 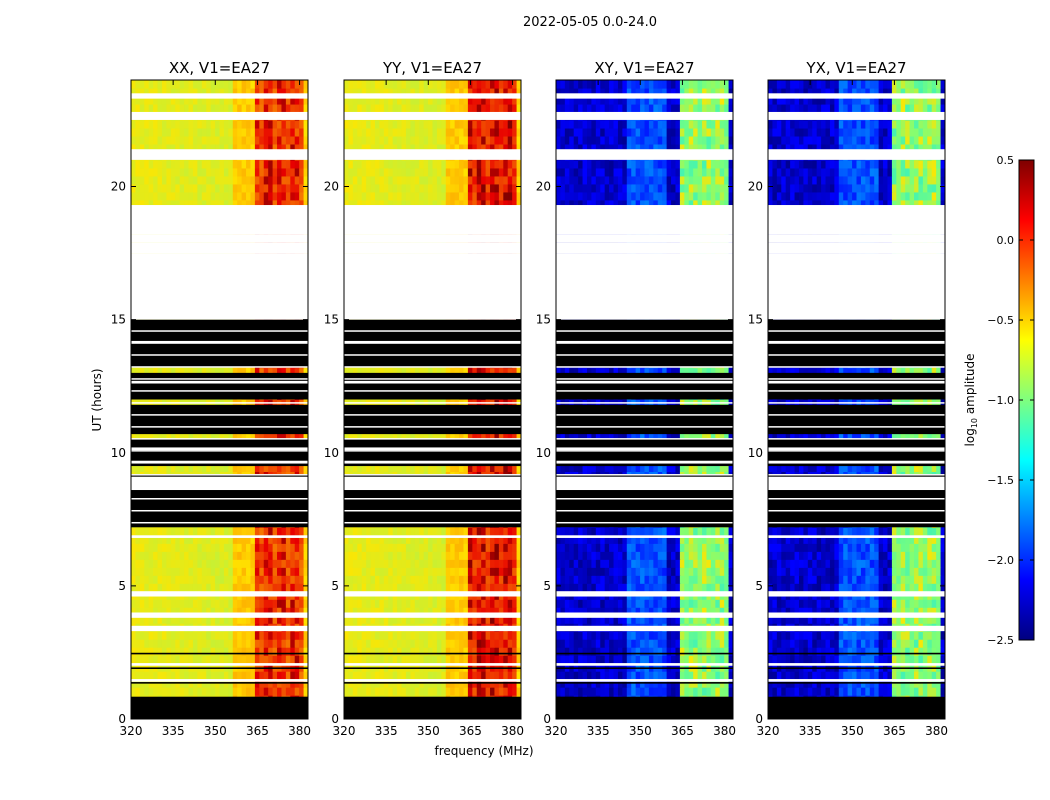 What do you see at coordinates (970, 386) in the screenshot?
I see `colorbar-label-rest: amplitude` at bounding box center [970, 386].